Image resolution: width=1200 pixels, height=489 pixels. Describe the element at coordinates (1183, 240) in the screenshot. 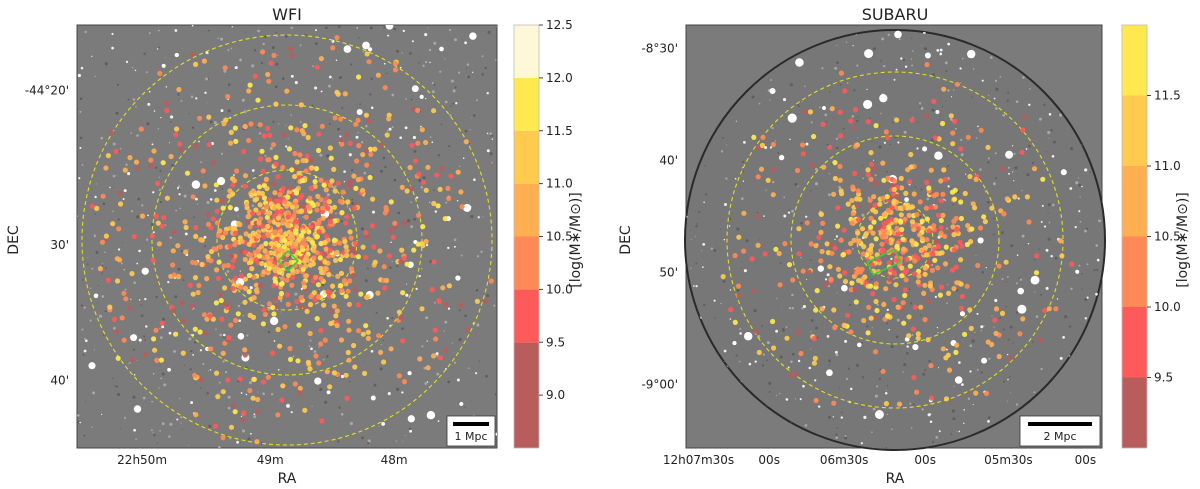

I see `colorbar-label: [log(M∗/M⊙)]` at that location.